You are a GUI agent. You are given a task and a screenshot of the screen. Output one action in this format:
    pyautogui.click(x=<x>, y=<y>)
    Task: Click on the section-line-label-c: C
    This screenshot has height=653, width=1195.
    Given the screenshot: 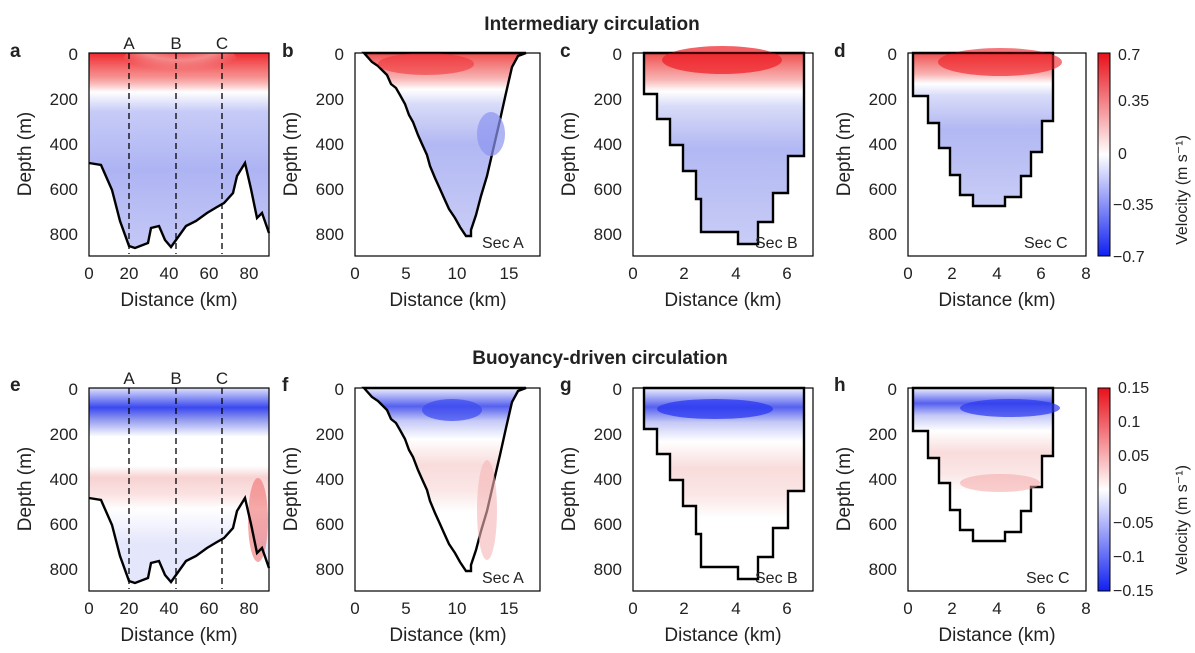 What is the action you would take?
    pyautogui.click(x=222, y=43)
    